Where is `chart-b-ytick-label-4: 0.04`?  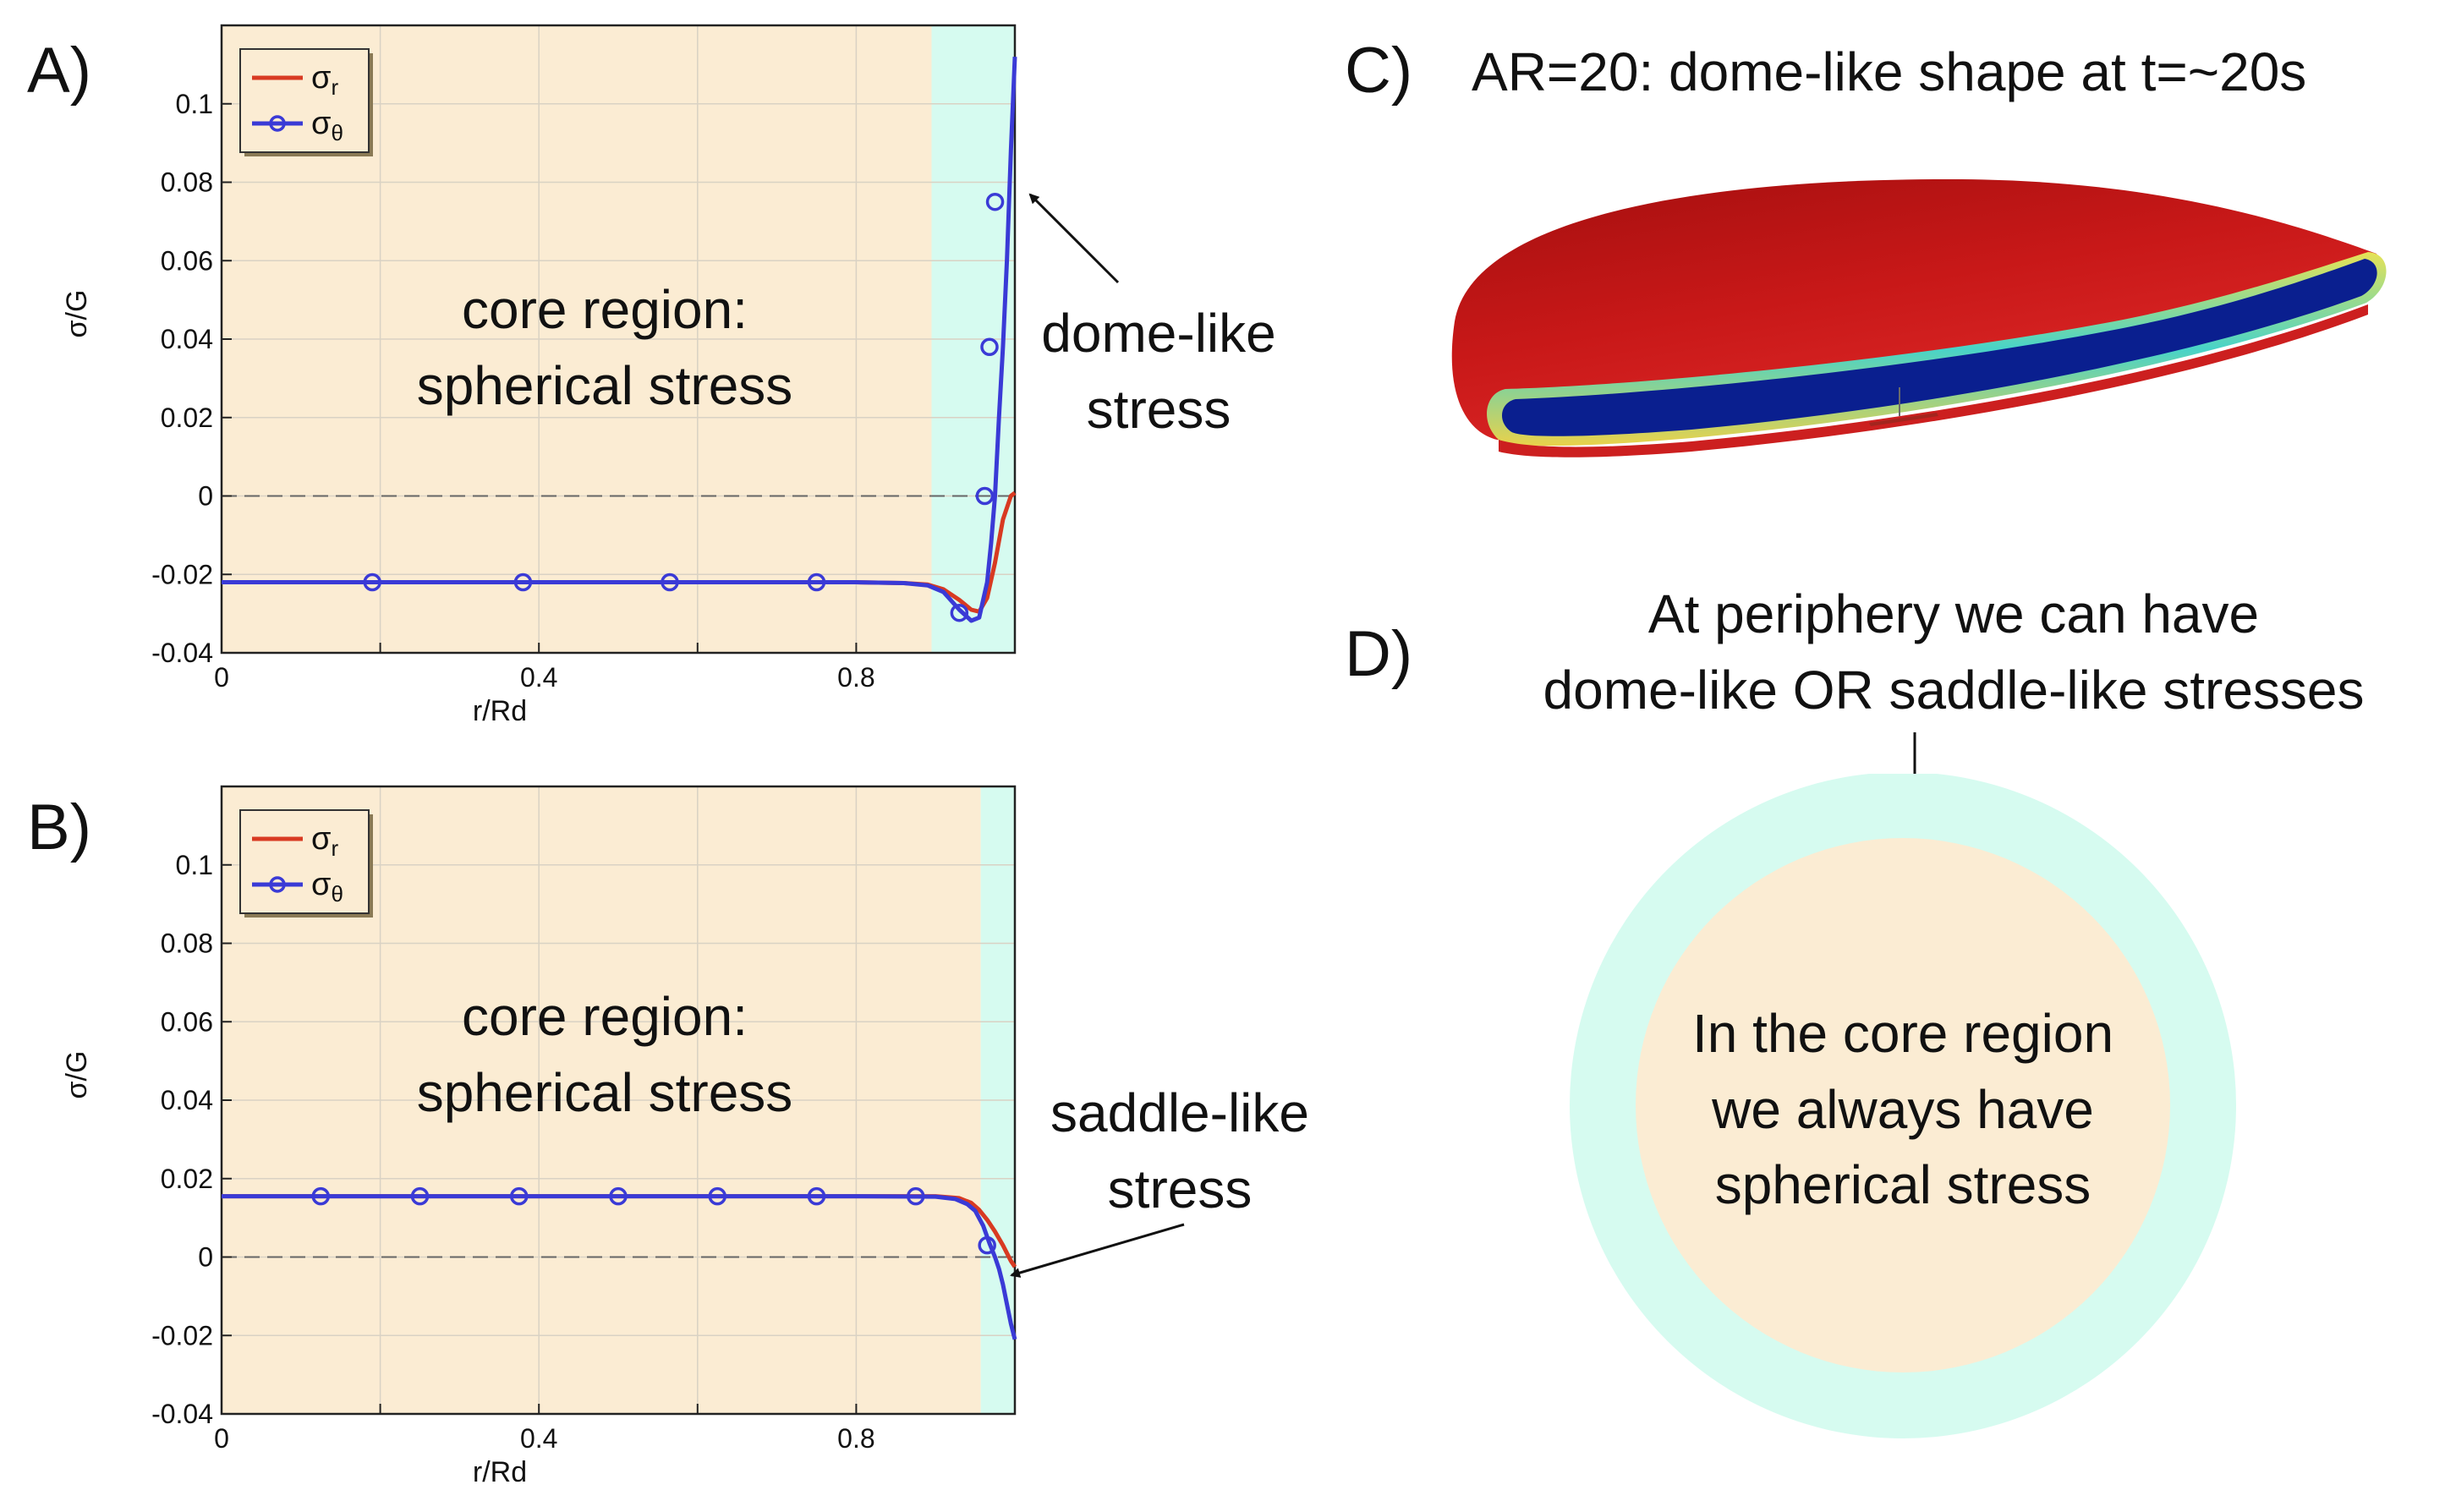 chart-b-ytick-label-4: 0.04 is located at coordinates (187, 1100).